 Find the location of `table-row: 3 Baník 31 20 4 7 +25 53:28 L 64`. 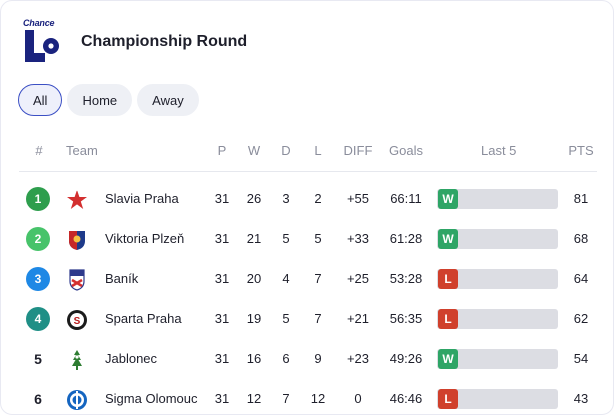

table-row: 3 Baník 31 20 4 7 +25 53:28 L 64 is located at coordinates (307, 279).